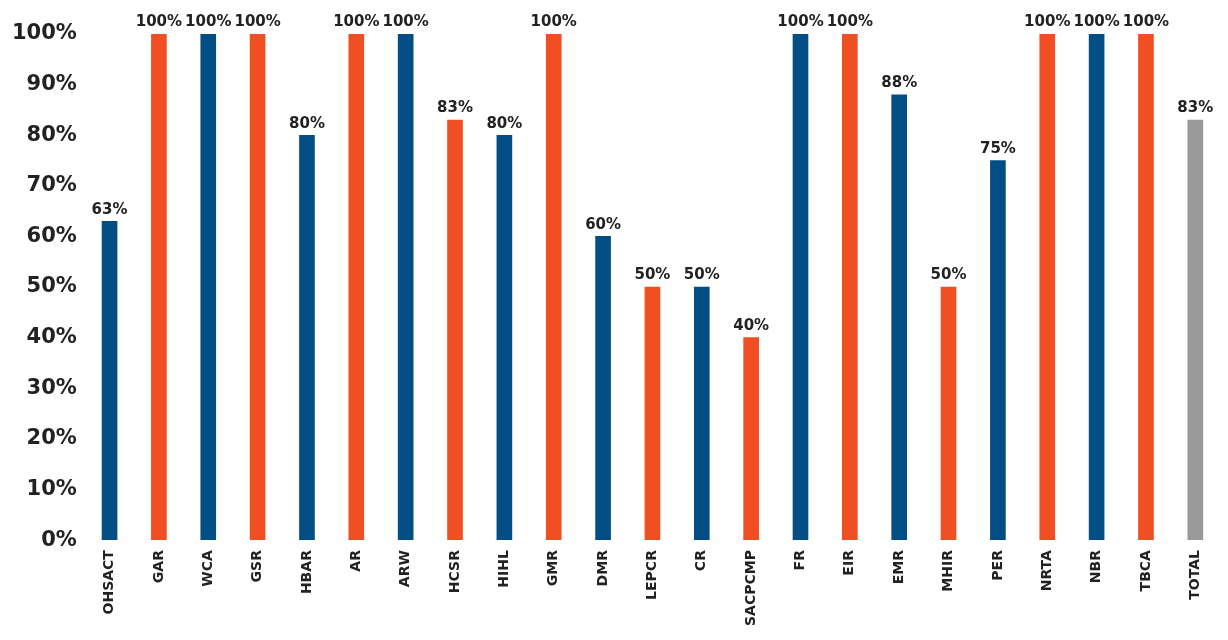 This screenshot has height=640, width=1228. Describe the element at coordinates (1095, 566) in the screenshot. I see `x-tick-label: NBR` at that location.